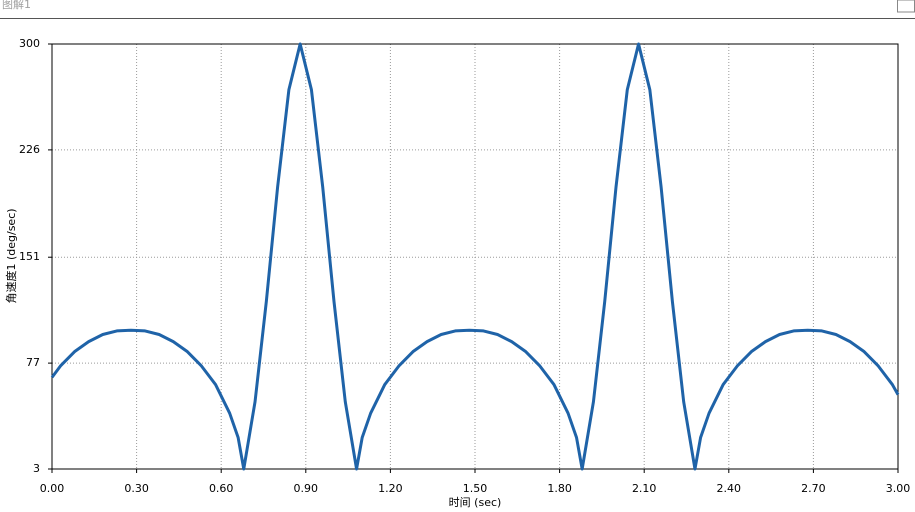  What do you see at coordinates (29, 256) in the screenshot?
I see `y-tick-label: 151` at bounding box center [29, 256].